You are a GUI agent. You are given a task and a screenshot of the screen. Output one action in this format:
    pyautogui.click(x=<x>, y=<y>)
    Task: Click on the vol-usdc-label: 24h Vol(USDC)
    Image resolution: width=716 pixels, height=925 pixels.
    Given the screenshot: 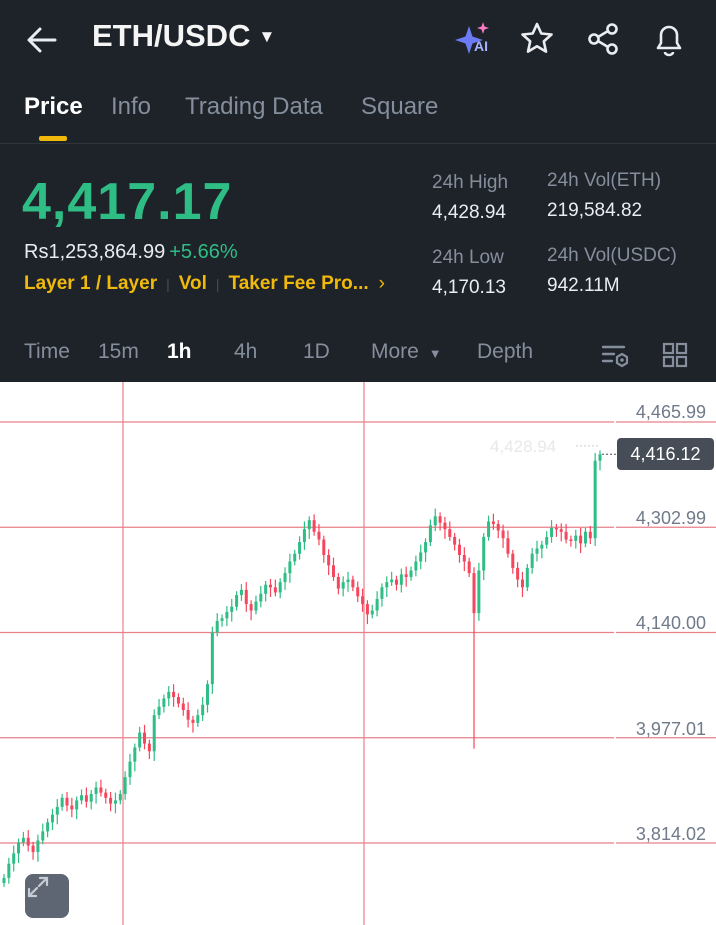 What is the action you would take?
    pyautogui.click(x=612, y=255)
    